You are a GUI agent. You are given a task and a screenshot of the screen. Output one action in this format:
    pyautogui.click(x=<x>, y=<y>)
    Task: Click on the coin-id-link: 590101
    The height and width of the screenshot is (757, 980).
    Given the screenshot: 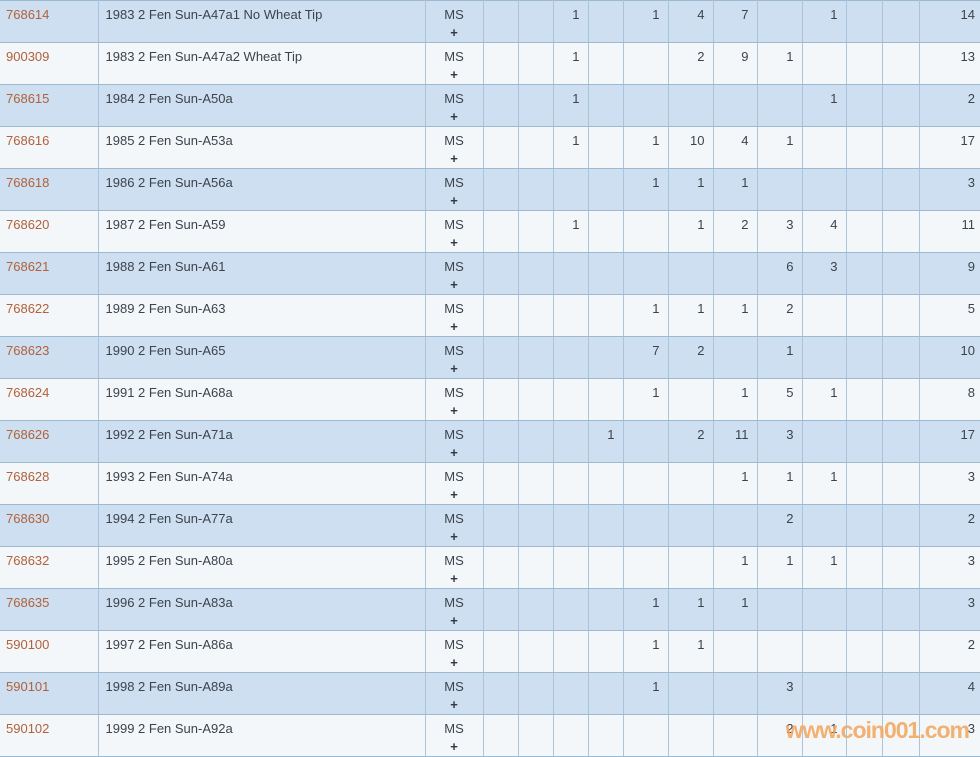 What is the action you would take?
    pyautogui.click(x=28, y=686)
    